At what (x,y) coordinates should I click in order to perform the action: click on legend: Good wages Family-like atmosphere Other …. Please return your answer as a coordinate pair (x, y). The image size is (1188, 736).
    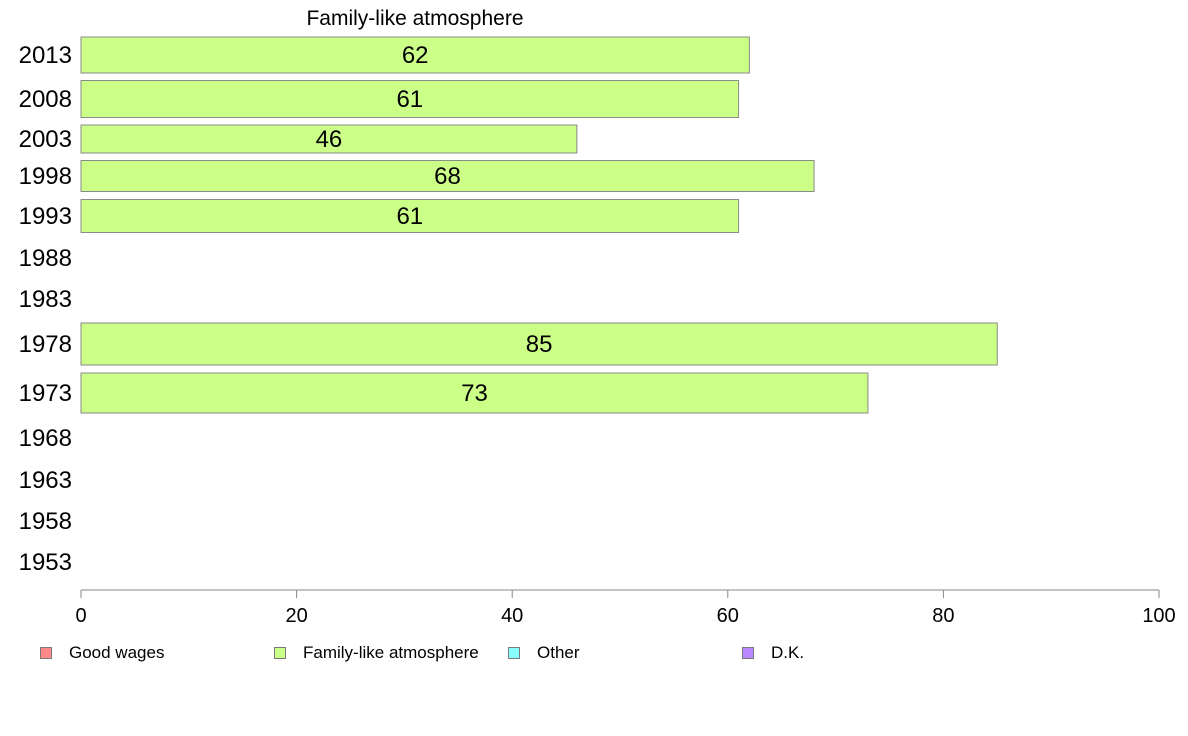
    Looking at the image, I should click on (594, 653).